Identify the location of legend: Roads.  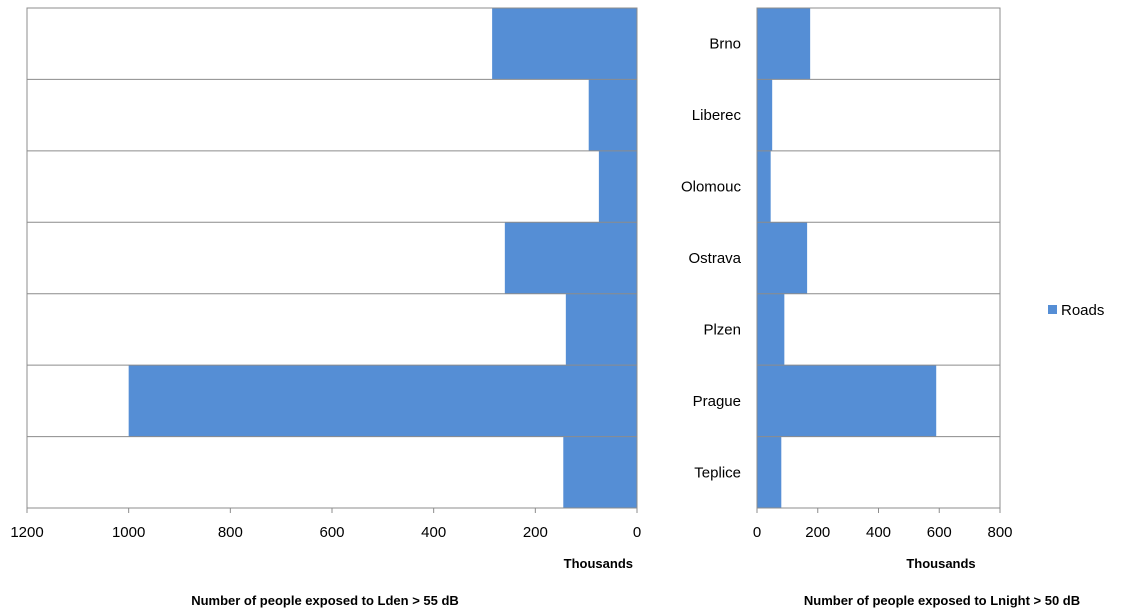
(1076, 310).